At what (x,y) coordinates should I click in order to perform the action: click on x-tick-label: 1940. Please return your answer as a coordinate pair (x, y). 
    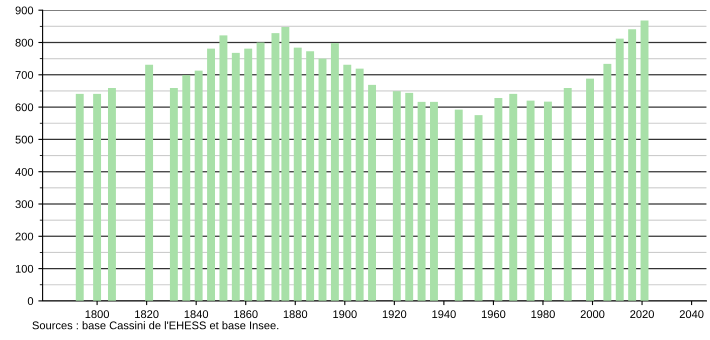
    Looking at the image, I should click on (444, 314).